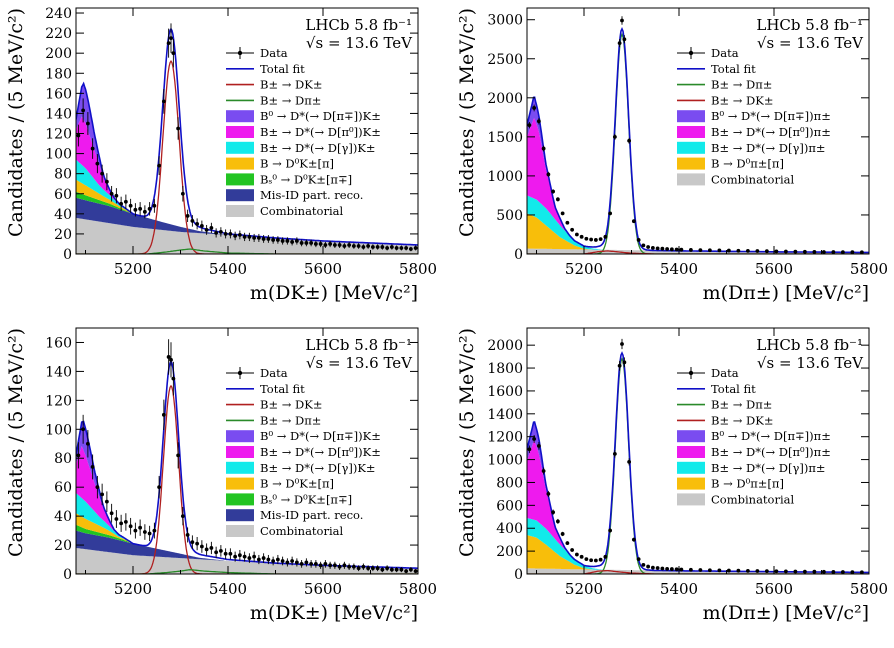  What do you see at coordinates (247, 561) in the screenshot?
I see `fill-comb` at bounding box center [247, 561].